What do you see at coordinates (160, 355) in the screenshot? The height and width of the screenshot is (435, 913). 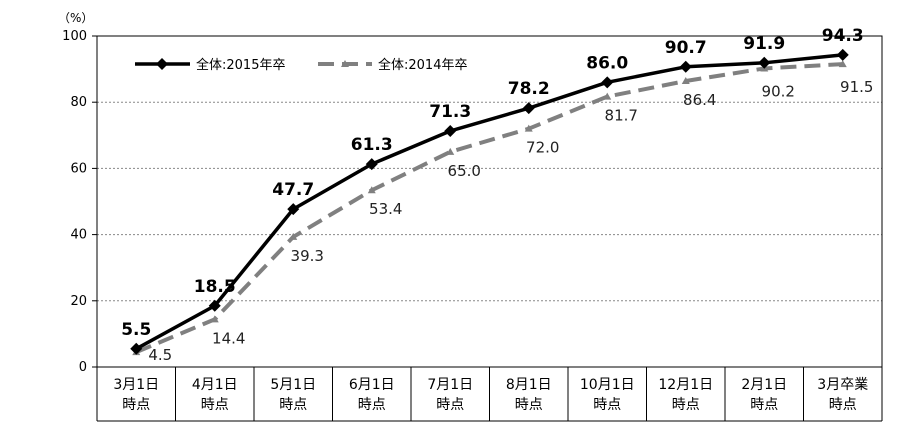 I see `data-label-2014: 4.5` at bounding box center [160, 355].